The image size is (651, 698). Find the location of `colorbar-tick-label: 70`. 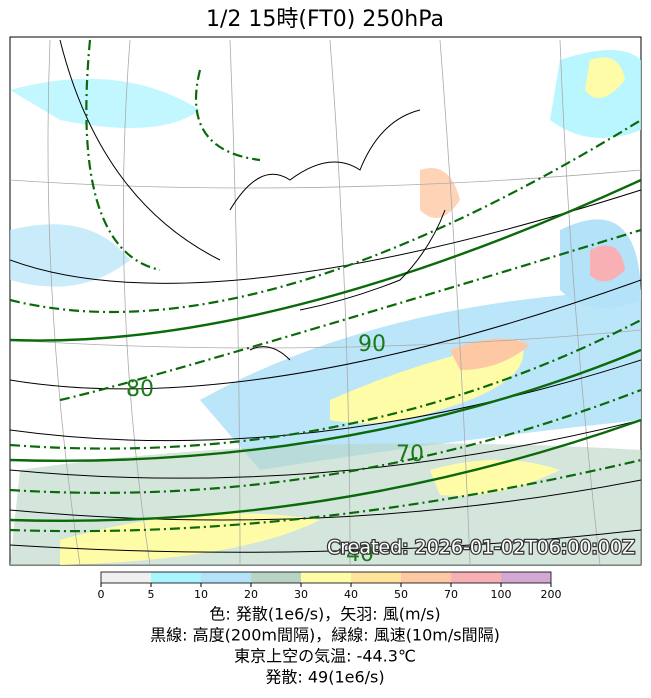

colorbar-tick-label: 70 is located at coordinates (451, 594).